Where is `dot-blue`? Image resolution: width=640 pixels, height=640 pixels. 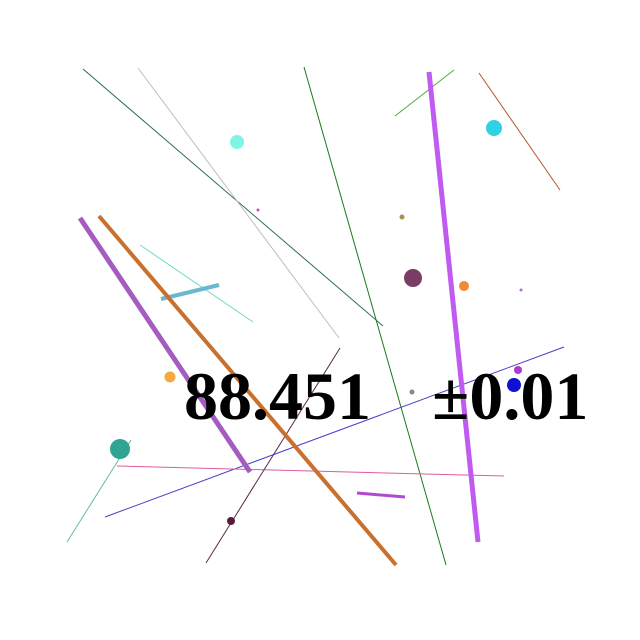
dot-blue is located at coordinates (514, 385).